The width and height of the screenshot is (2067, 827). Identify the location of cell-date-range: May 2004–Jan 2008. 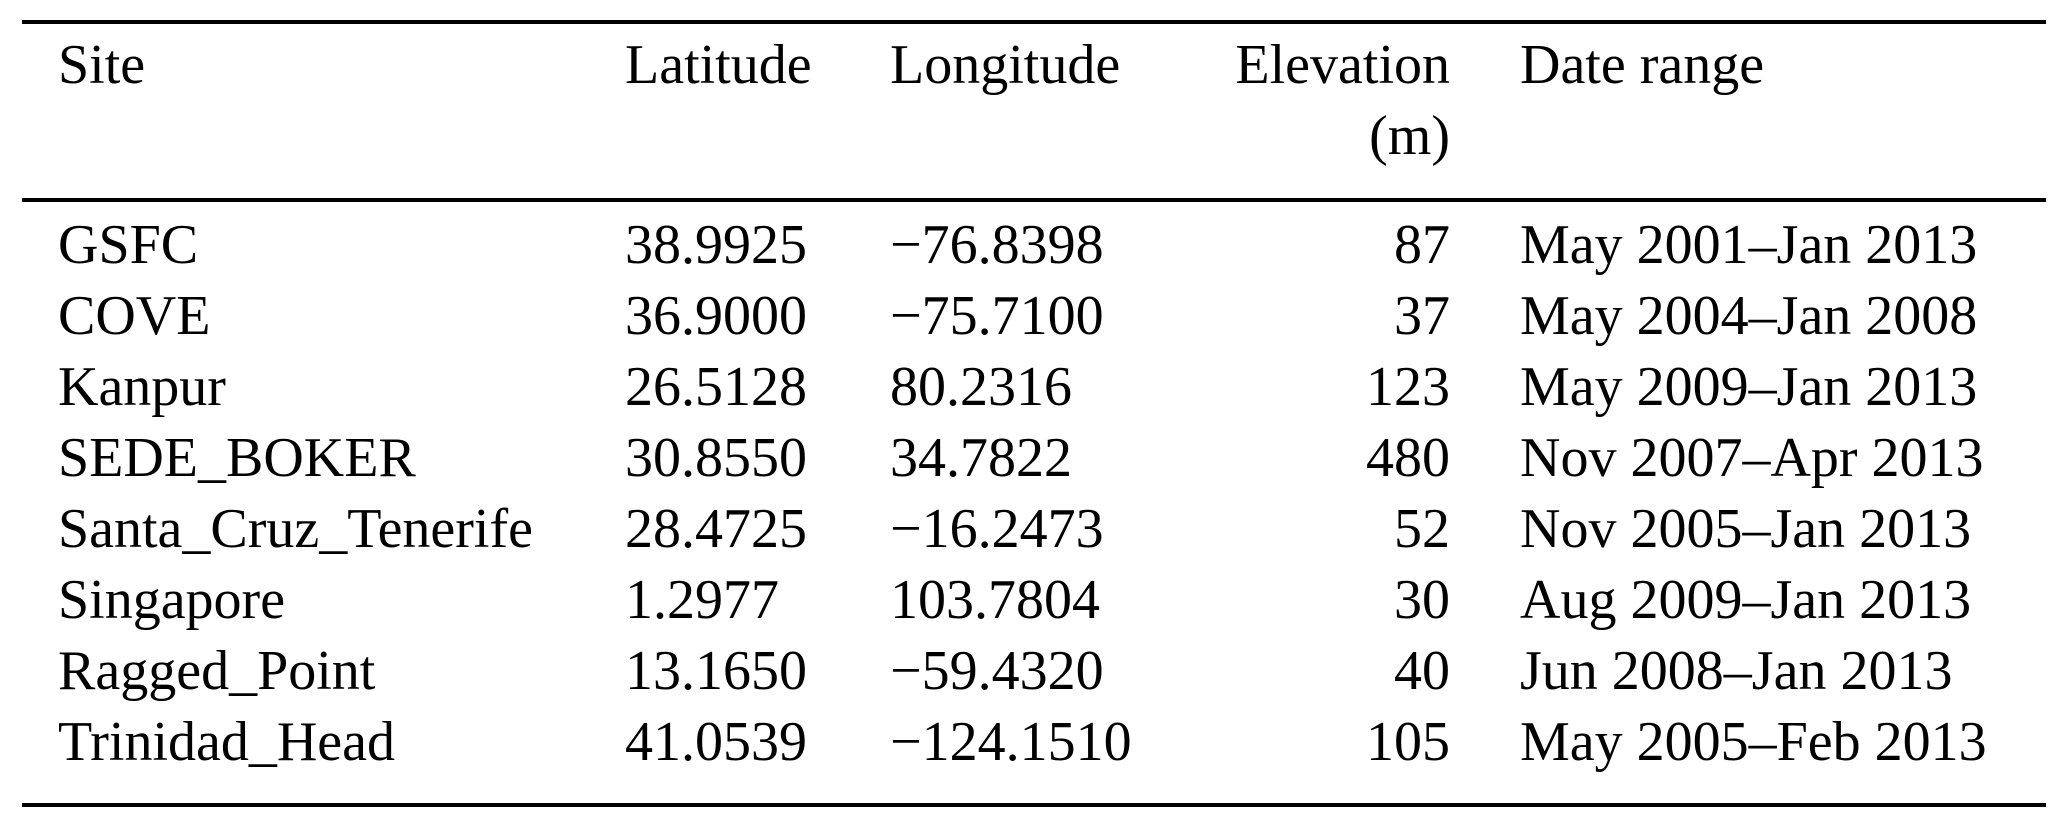
(1749, 316).